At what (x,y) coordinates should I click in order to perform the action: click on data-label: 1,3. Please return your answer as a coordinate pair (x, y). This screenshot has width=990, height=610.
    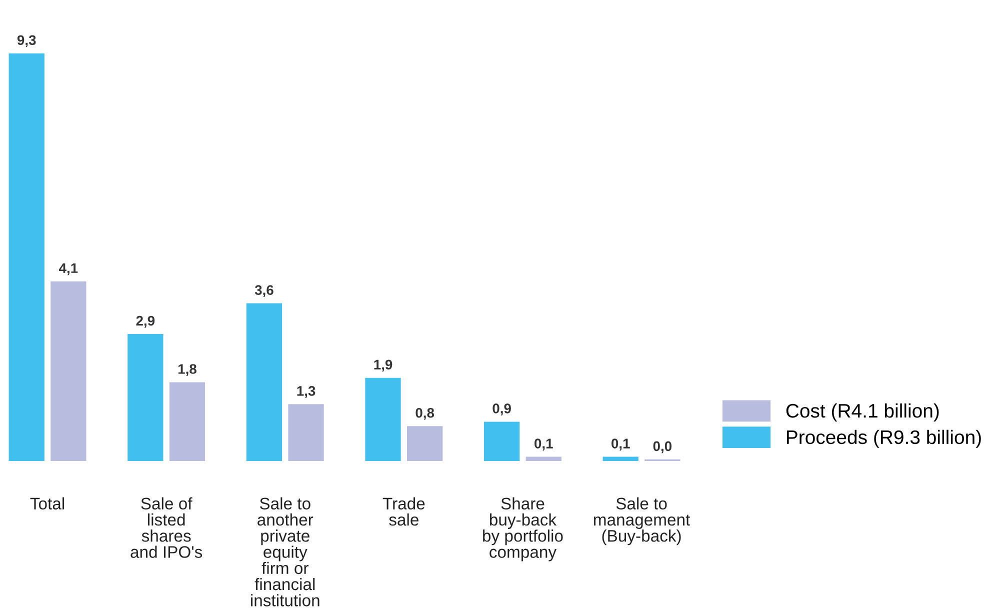
    Looking at the image, I should click on (306, 392).